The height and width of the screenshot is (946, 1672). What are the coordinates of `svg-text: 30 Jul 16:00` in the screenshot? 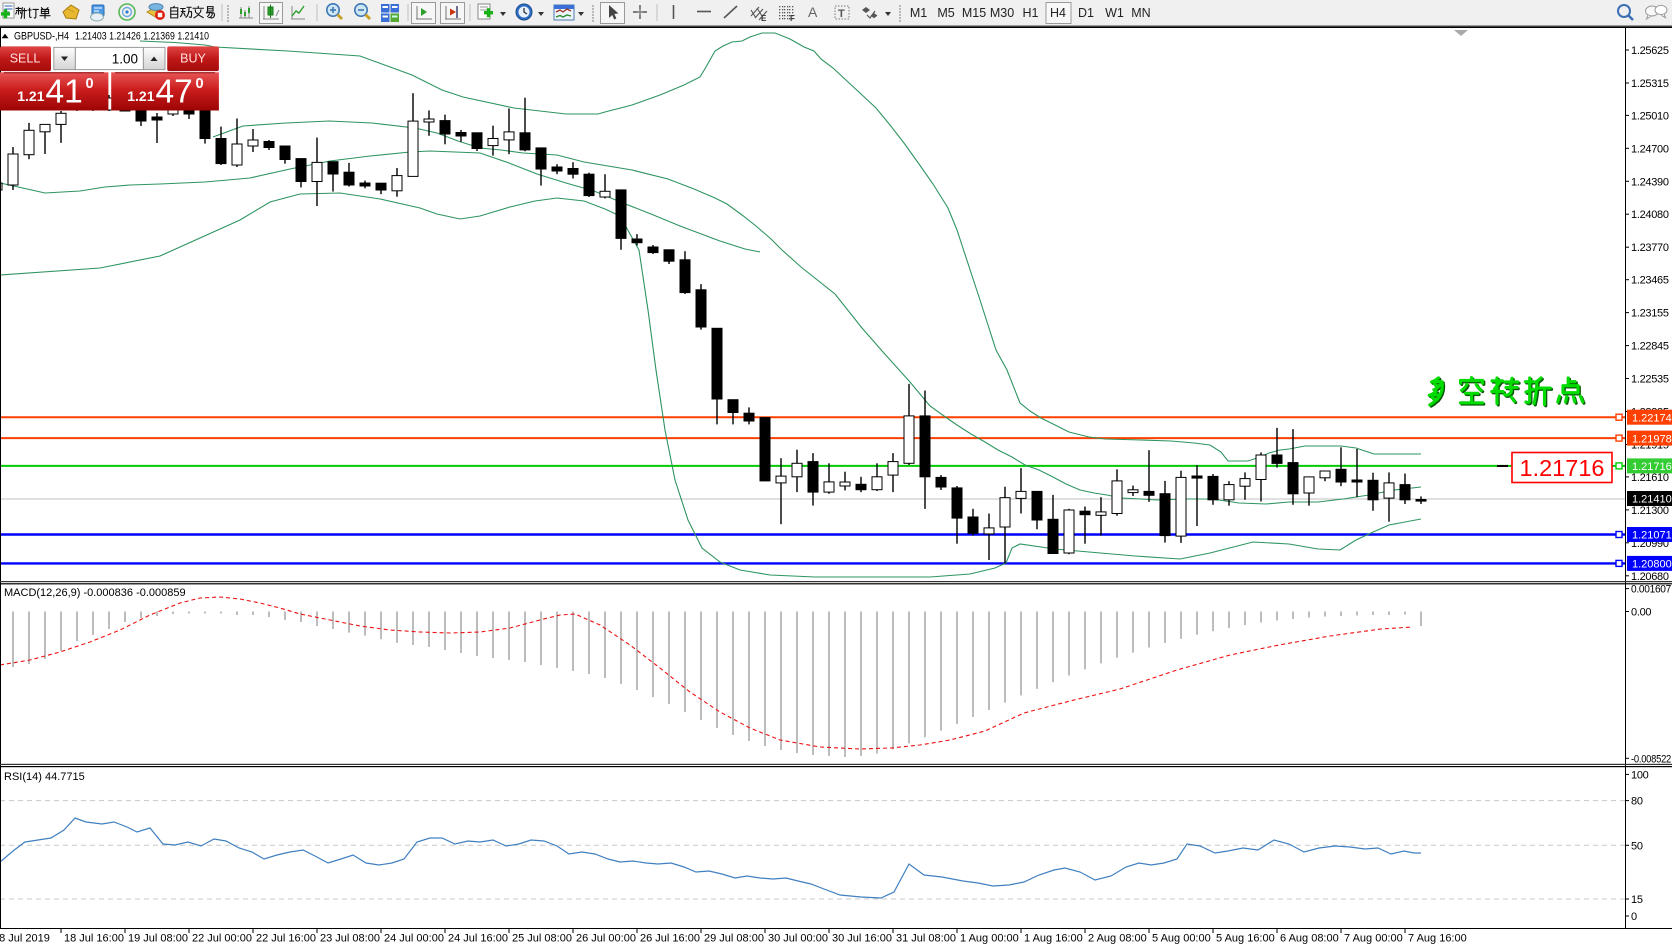 It's located at (862, 939).